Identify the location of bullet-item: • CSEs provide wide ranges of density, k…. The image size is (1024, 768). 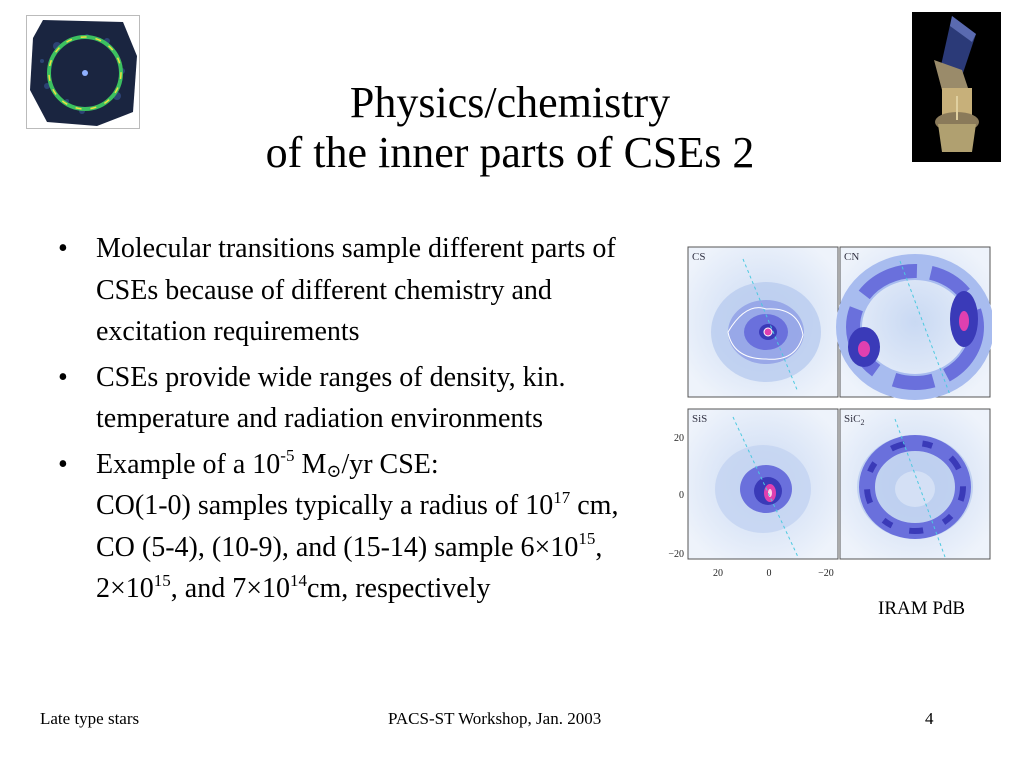
(358, 398).